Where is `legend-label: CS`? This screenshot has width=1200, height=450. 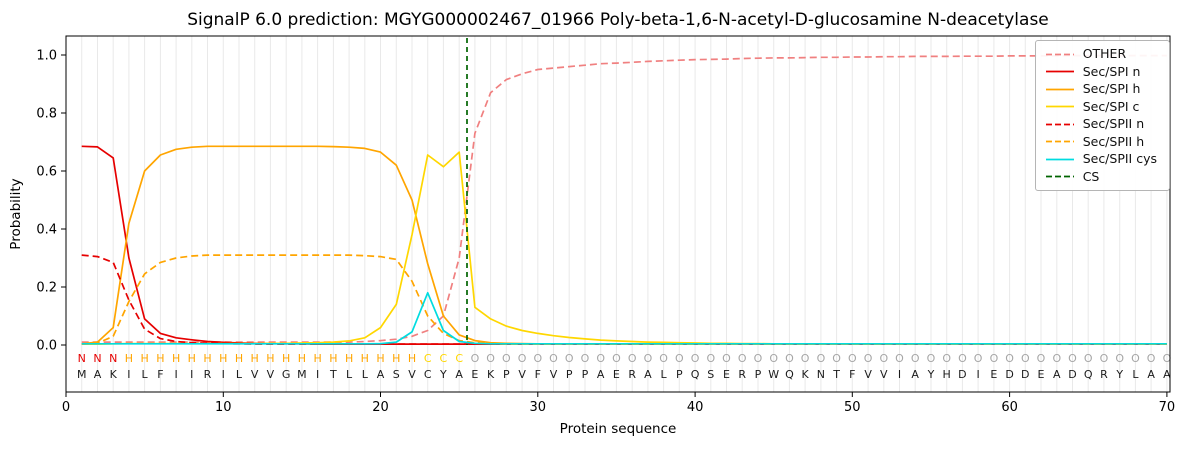 legend-label: CS is located at coordinates (1091, 176).